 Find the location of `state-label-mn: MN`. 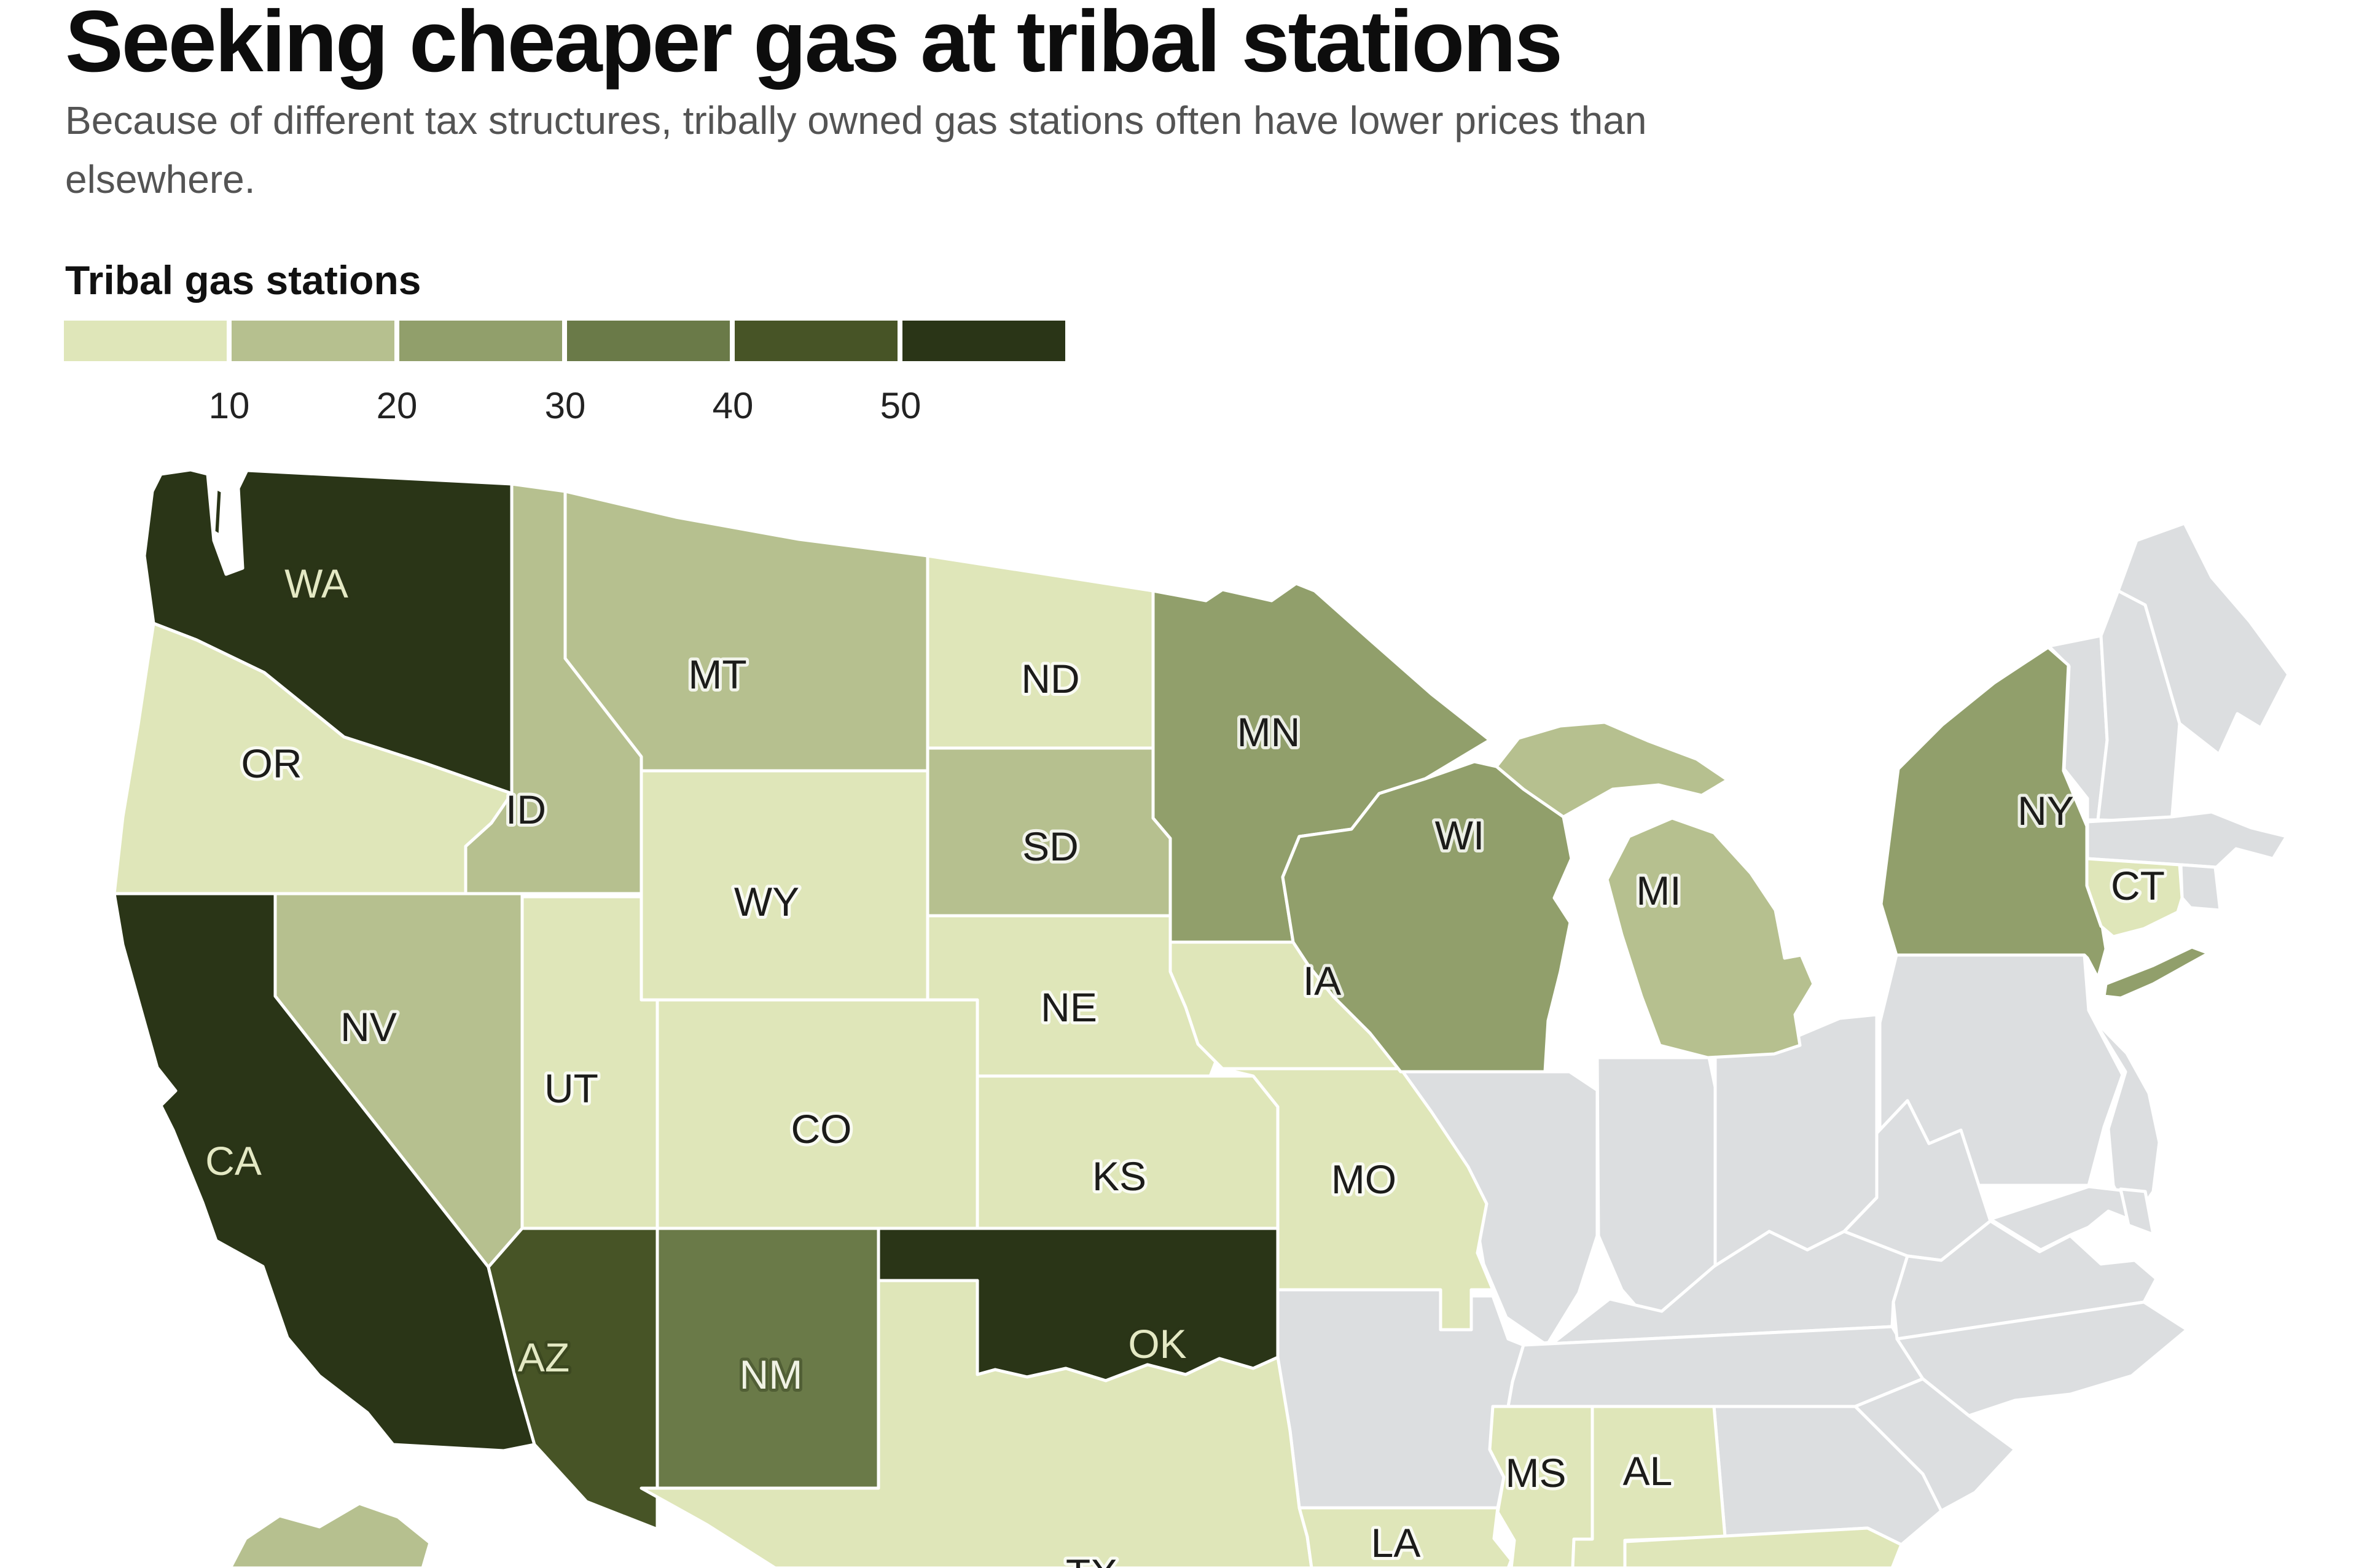

state-label-mn: MN is located at coordinates (1269, 732).